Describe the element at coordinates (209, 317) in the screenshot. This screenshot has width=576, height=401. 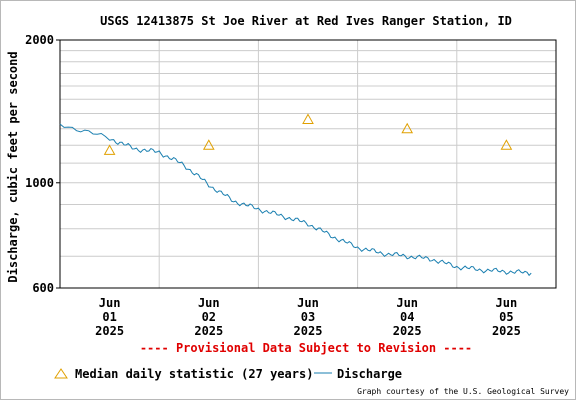
I see `x-tick-label-date: 02` at that location.